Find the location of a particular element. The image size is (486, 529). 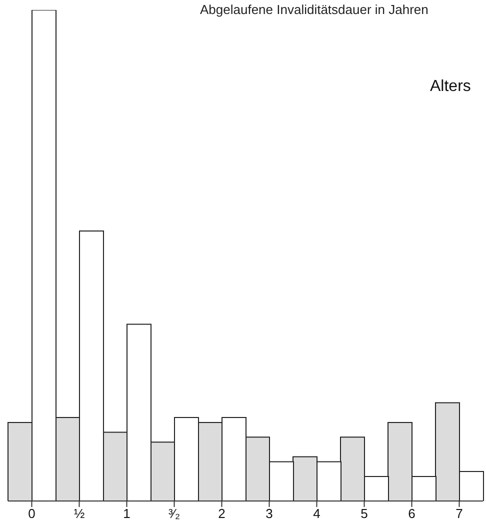

x-tick-label: 0 is located at coordinates (32, 514).